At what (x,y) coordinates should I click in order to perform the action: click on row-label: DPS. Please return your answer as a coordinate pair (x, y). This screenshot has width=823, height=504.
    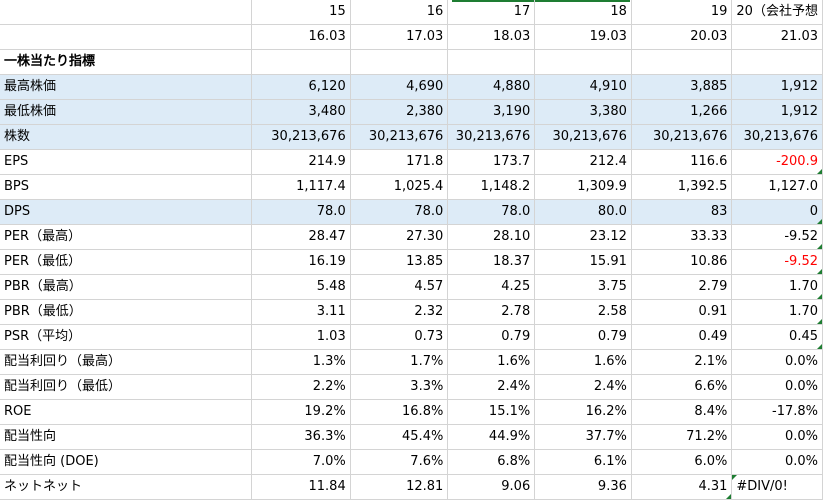
    Looking at the image, I should click on (126, 212).